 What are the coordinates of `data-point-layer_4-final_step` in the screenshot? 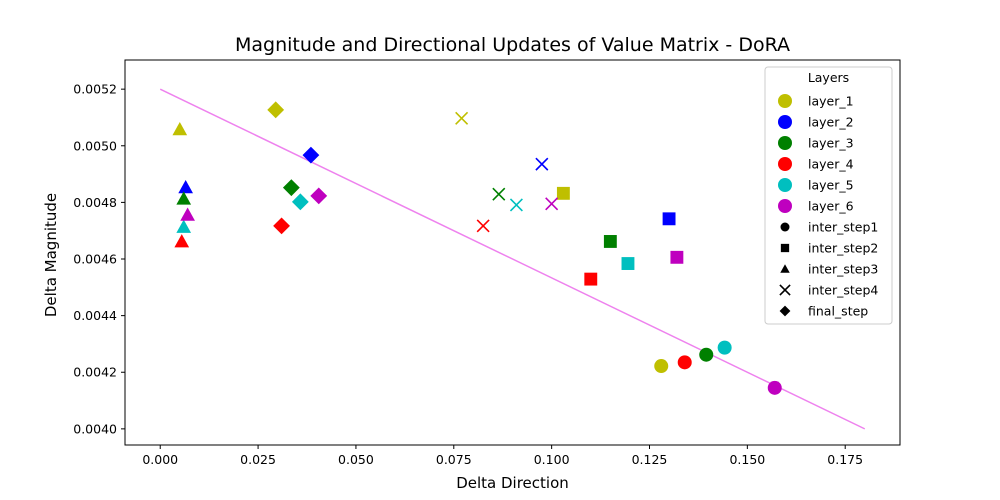 It's located at (281, 226).